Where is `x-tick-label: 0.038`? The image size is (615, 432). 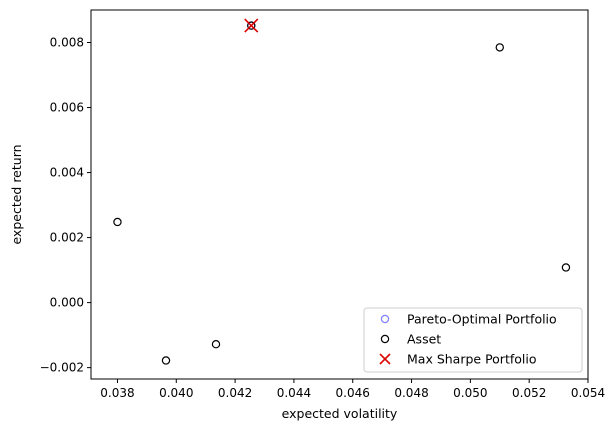
x-tick-label: 0.038 is located at coordinates (117, 393).